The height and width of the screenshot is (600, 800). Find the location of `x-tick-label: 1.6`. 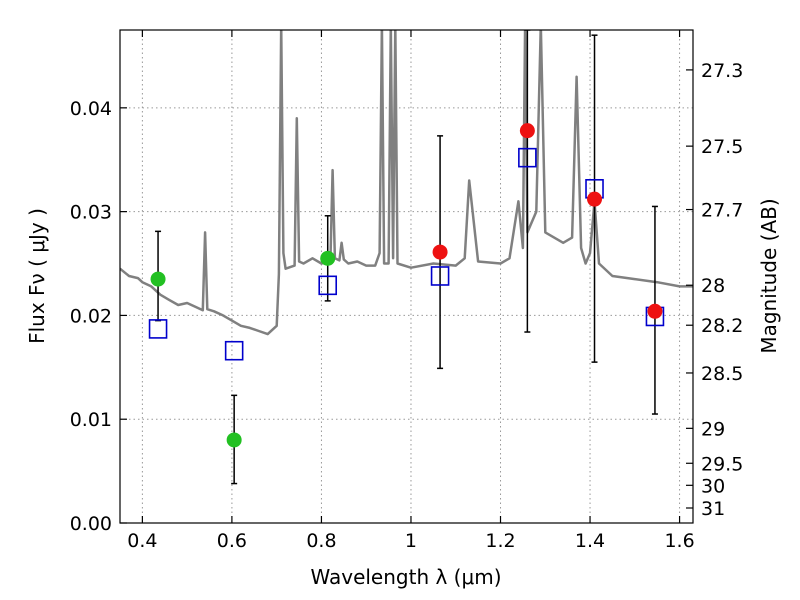

x-tick-label: 1.6 is located at coordinates (679, 541).